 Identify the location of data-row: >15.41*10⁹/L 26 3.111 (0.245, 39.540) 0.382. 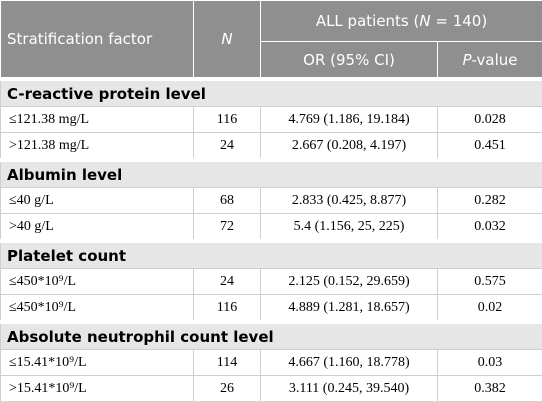
(271, 388).